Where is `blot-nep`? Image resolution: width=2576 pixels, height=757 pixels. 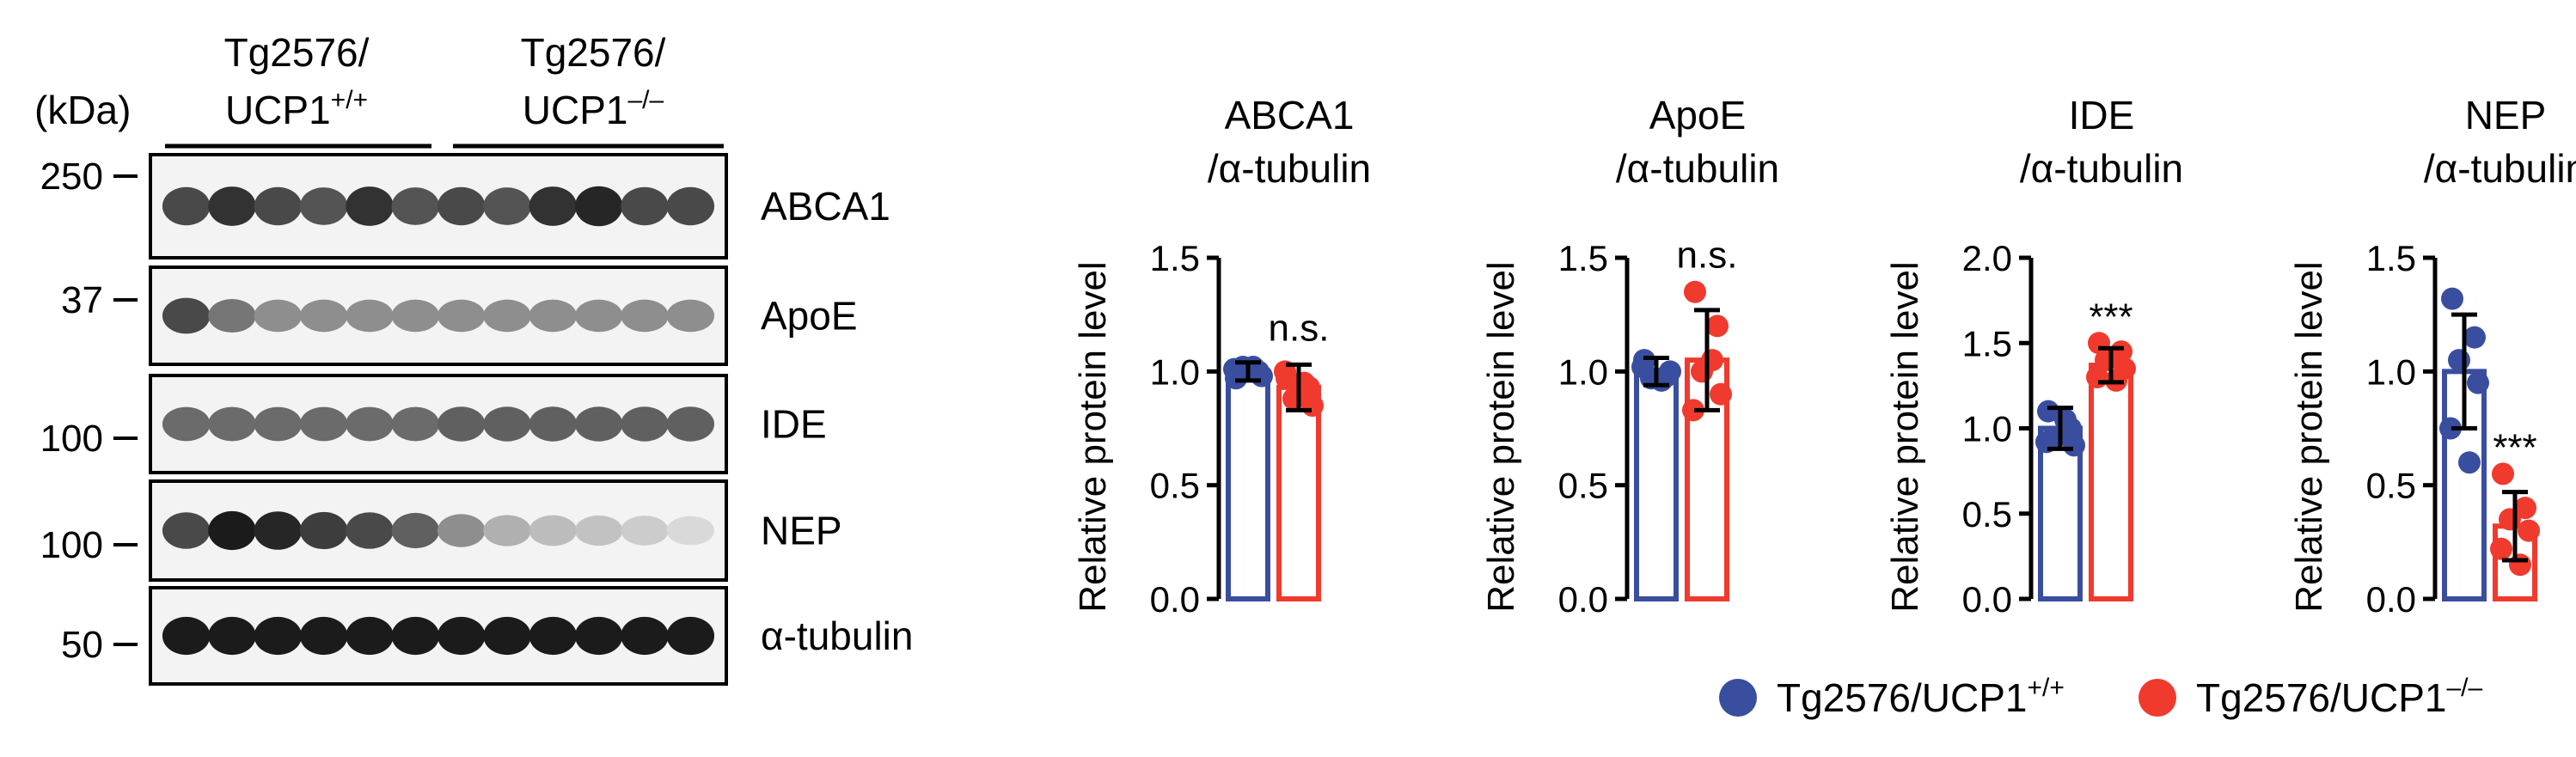
blot-nep is located at coordinates (438, 530).